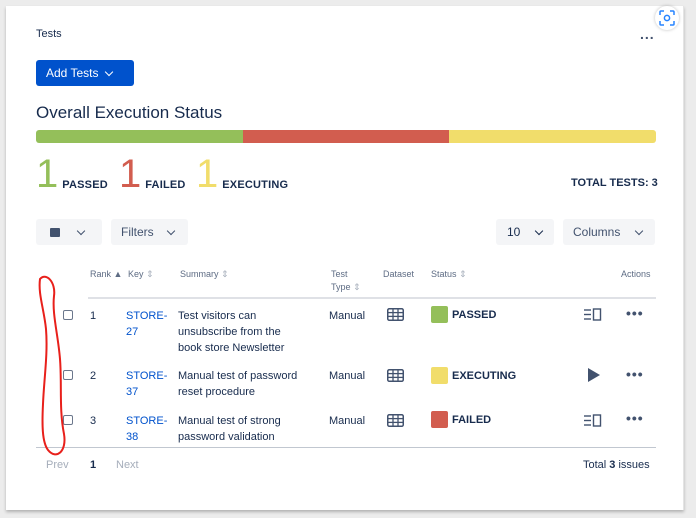 This screenshot has width=696, height=518. I want to click on stat-failed-label: FAILED, so click(165, 185).